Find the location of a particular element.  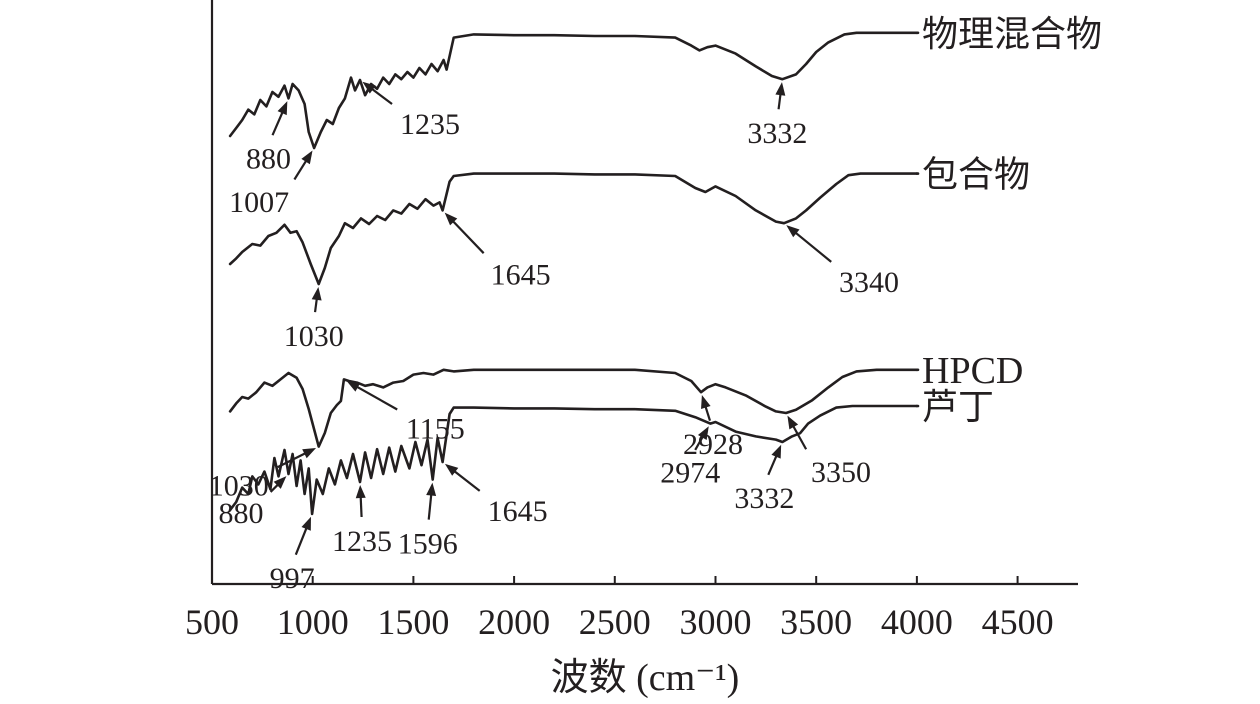

x-ticks: 500 1000 1500 2000 2500 3000 3500 4000 4500 is located at coordinates (619, 609).